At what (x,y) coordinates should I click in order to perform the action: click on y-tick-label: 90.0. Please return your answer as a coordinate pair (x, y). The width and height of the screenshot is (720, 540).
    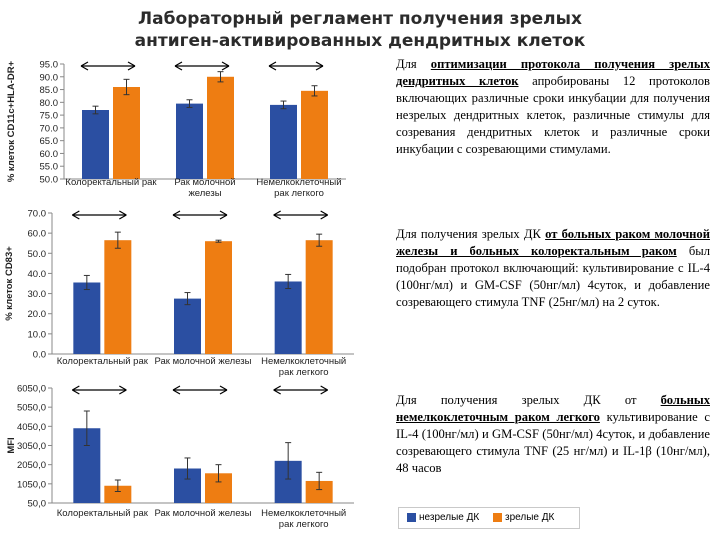
    Looking at the image, I should click on (49, 77).